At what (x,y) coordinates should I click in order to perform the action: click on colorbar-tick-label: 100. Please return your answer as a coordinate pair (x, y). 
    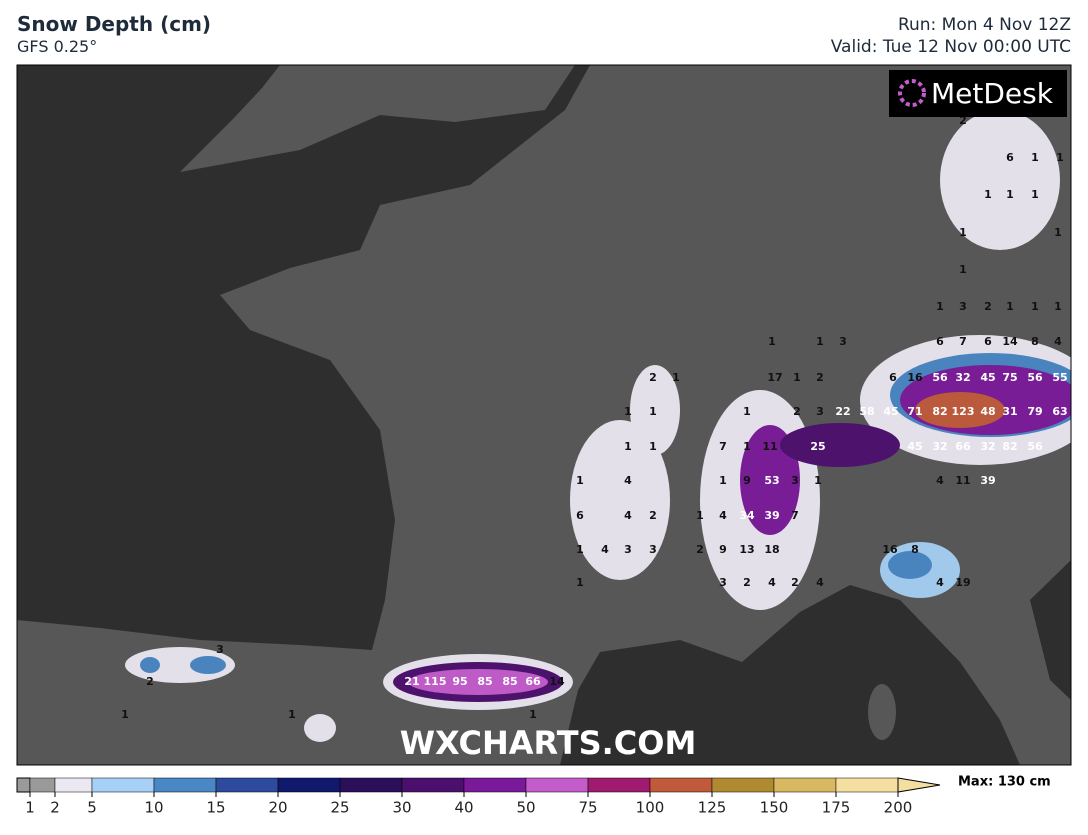
    Looking at the image, I should click on (650, 808).